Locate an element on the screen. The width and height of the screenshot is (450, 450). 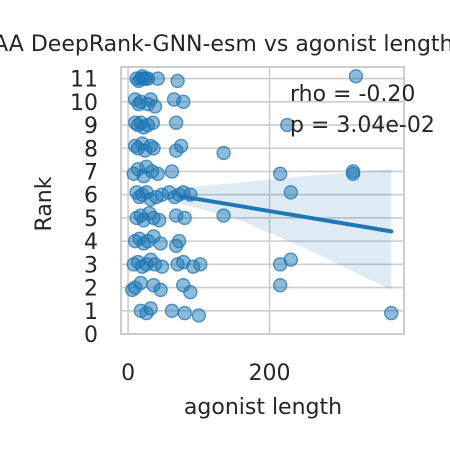
x-tick-labels: 0 200 is located at coordinates (206, 373).